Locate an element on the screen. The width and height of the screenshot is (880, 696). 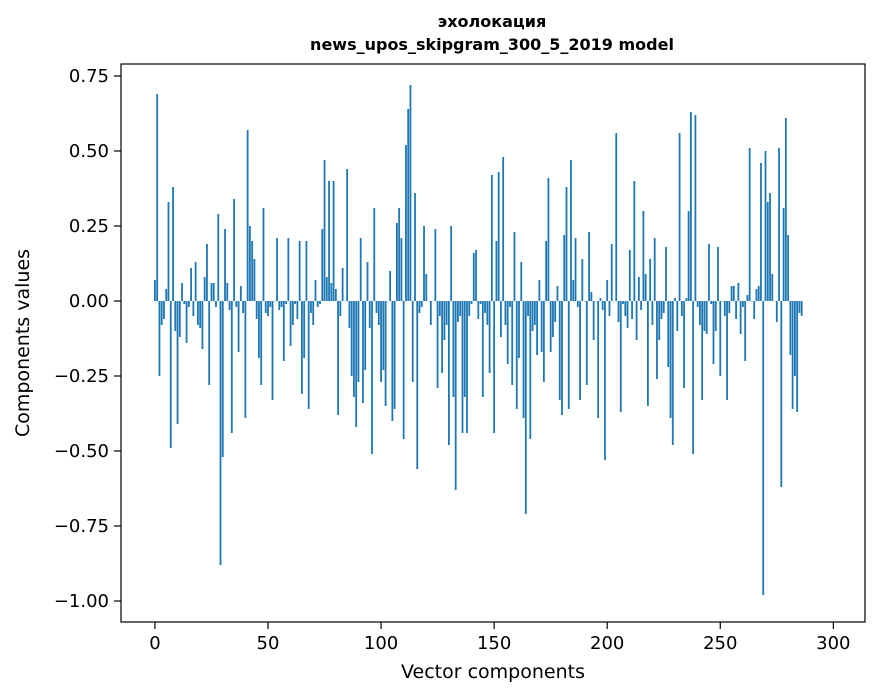
x-tick-label: 0 is located at coordinates (154, 643).